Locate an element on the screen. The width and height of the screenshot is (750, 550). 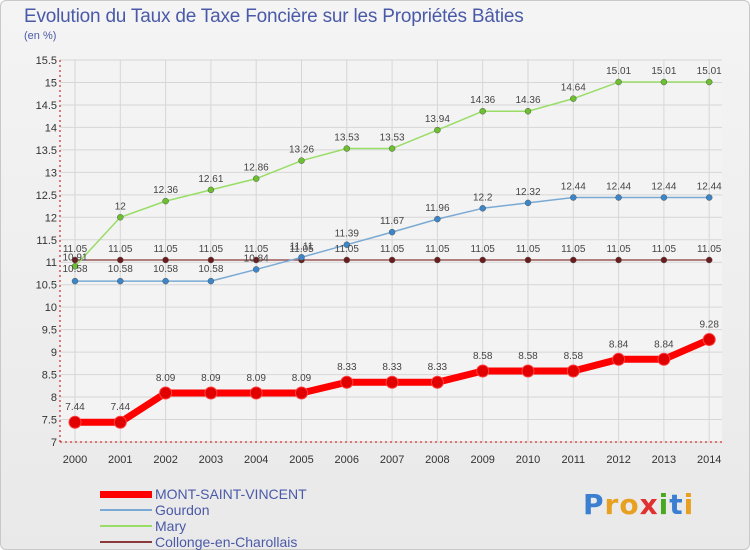
legend-label: MONT-SAINT-VINCENT is located at coordinates (231, 494).